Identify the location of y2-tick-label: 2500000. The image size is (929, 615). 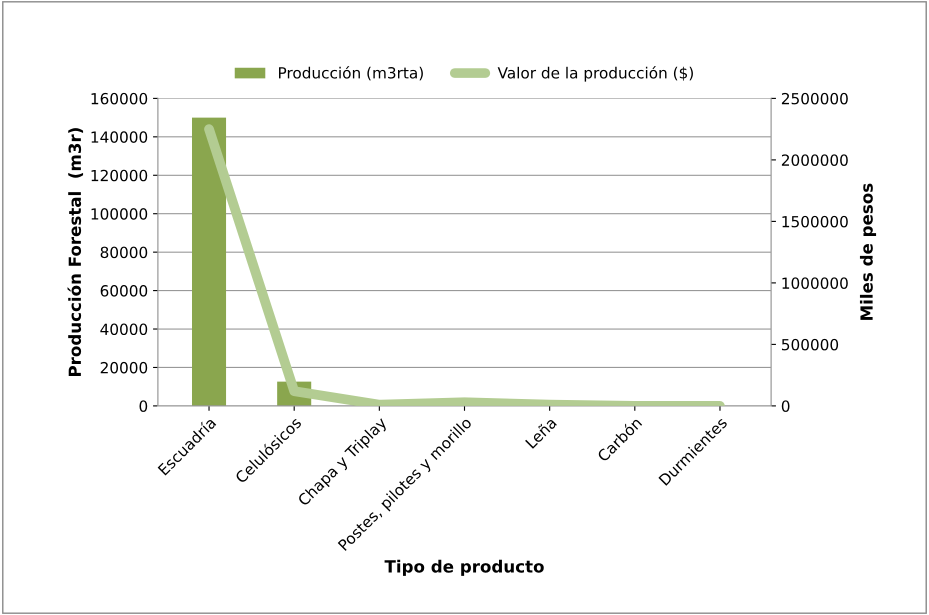
(815, 98).